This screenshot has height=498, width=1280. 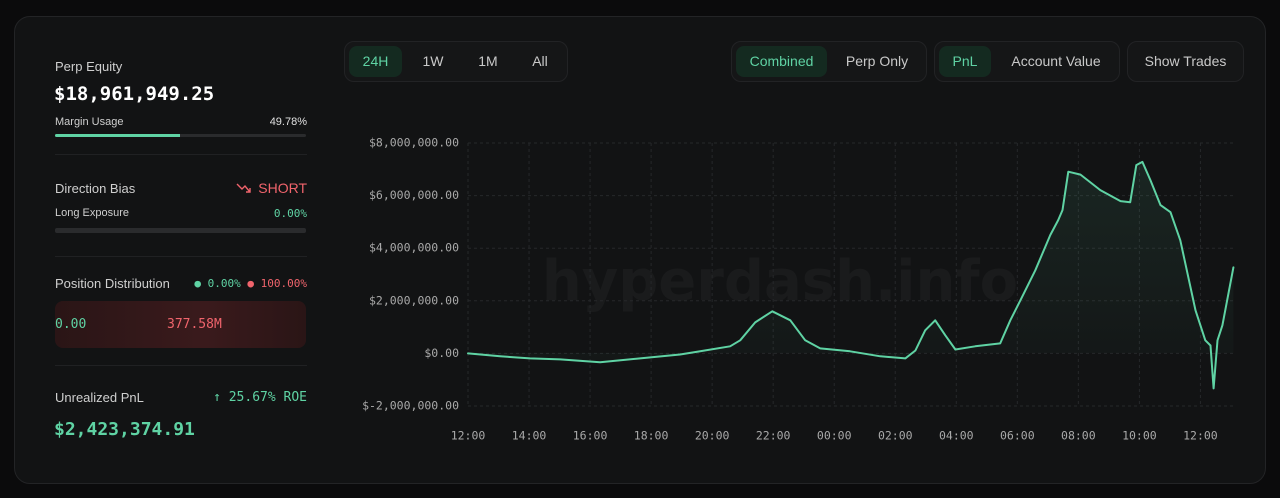 What do you see at coordinates (250, 283) in the screenshot?
I see `distribution-legend: ● 0.00% ● 100.00%` at bounding box center [250, 283].